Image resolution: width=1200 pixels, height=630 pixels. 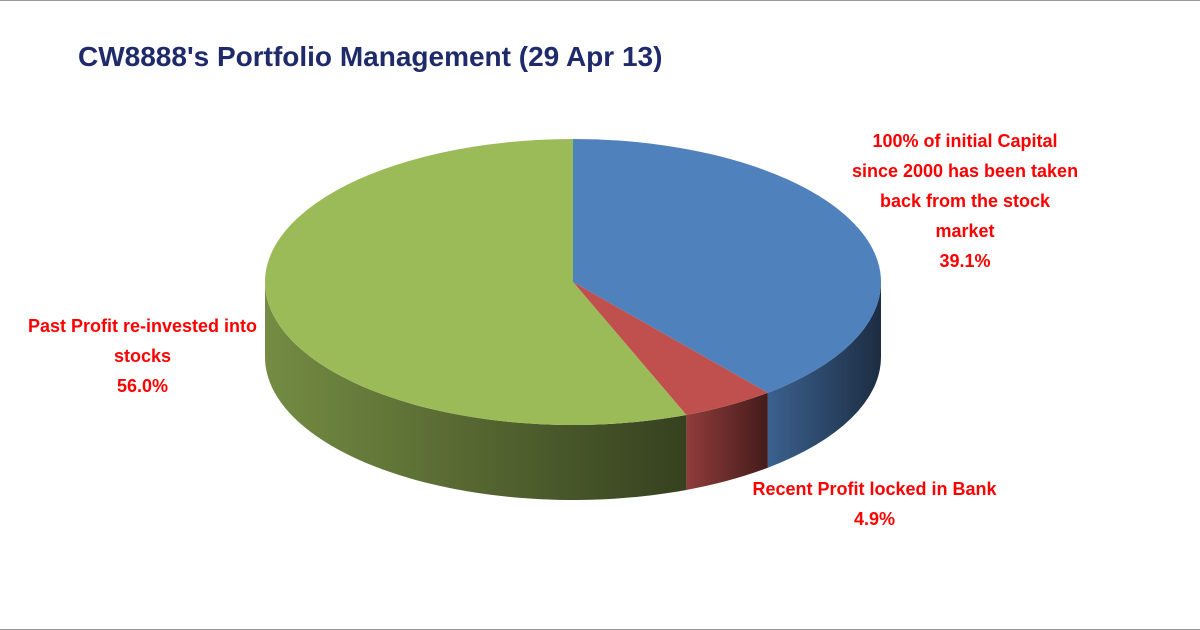 I want to click on data-label: Past Profit re-invested into stocks 56.0%, so click(x=142, y=356).